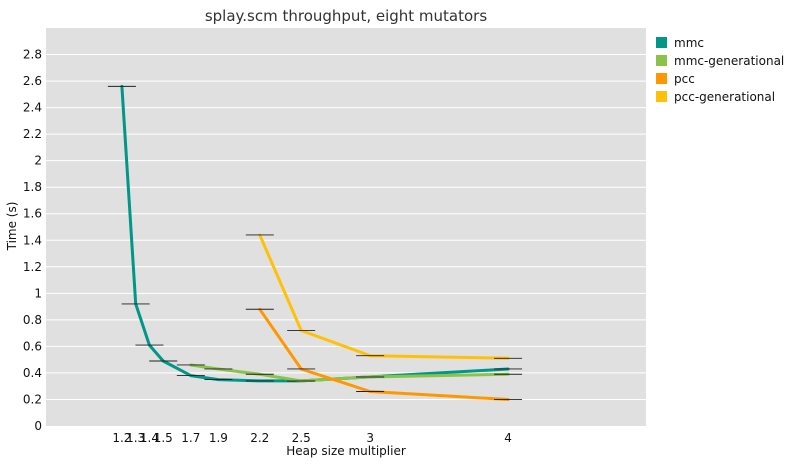  I want to click on y-tick-labels: 0 0.2 0.4 0.6 0.8 1 1.2 1.4 1.6 1.8 2 2.2 2.4 2.6 2.8, so click(32, 240).